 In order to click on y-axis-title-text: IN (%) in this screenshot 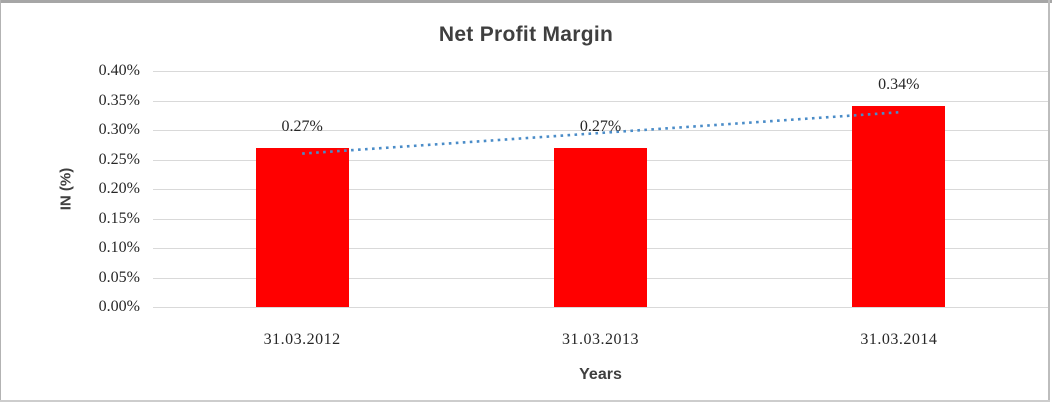, I will do `click(66, 189)`.